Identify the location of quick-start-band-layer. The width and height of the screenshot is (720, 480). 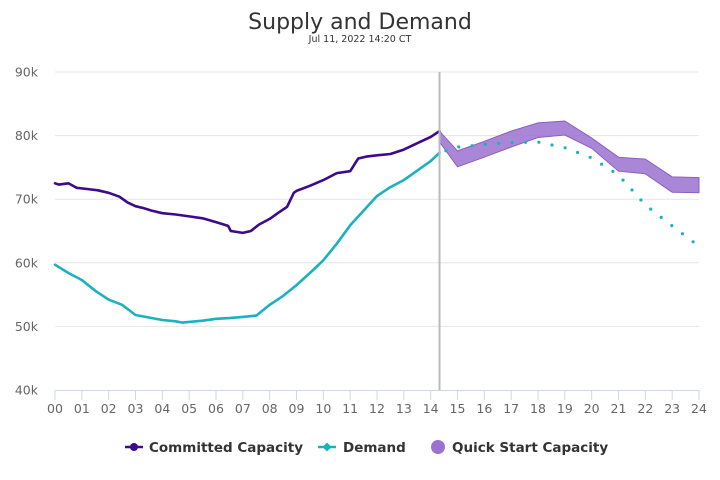
(569, 157).